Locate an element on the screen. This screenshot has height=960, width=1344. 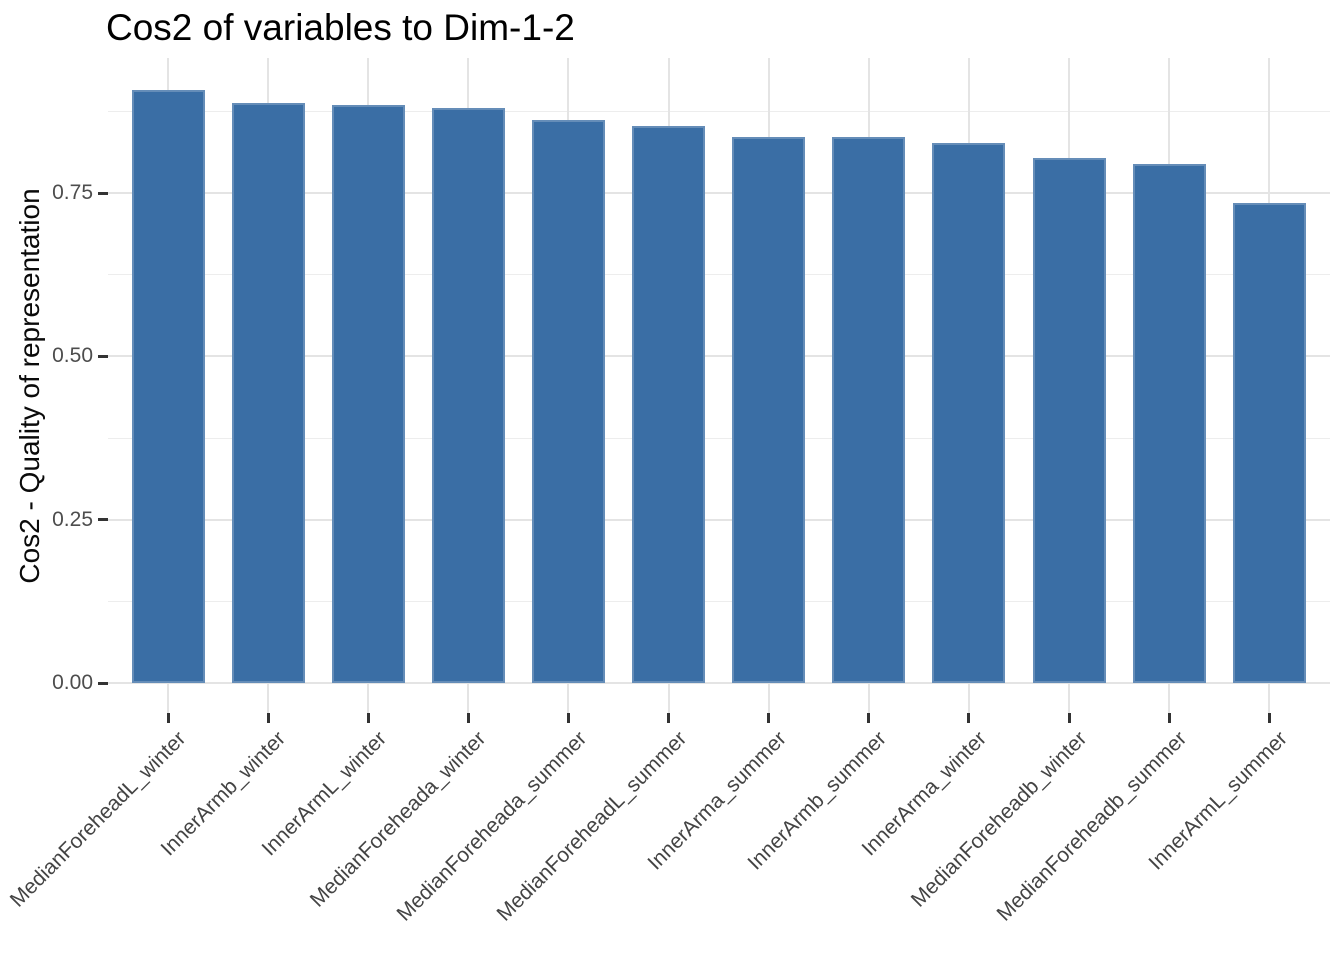
y-tick-label: 0.50 is located at coordinates (72, 356).